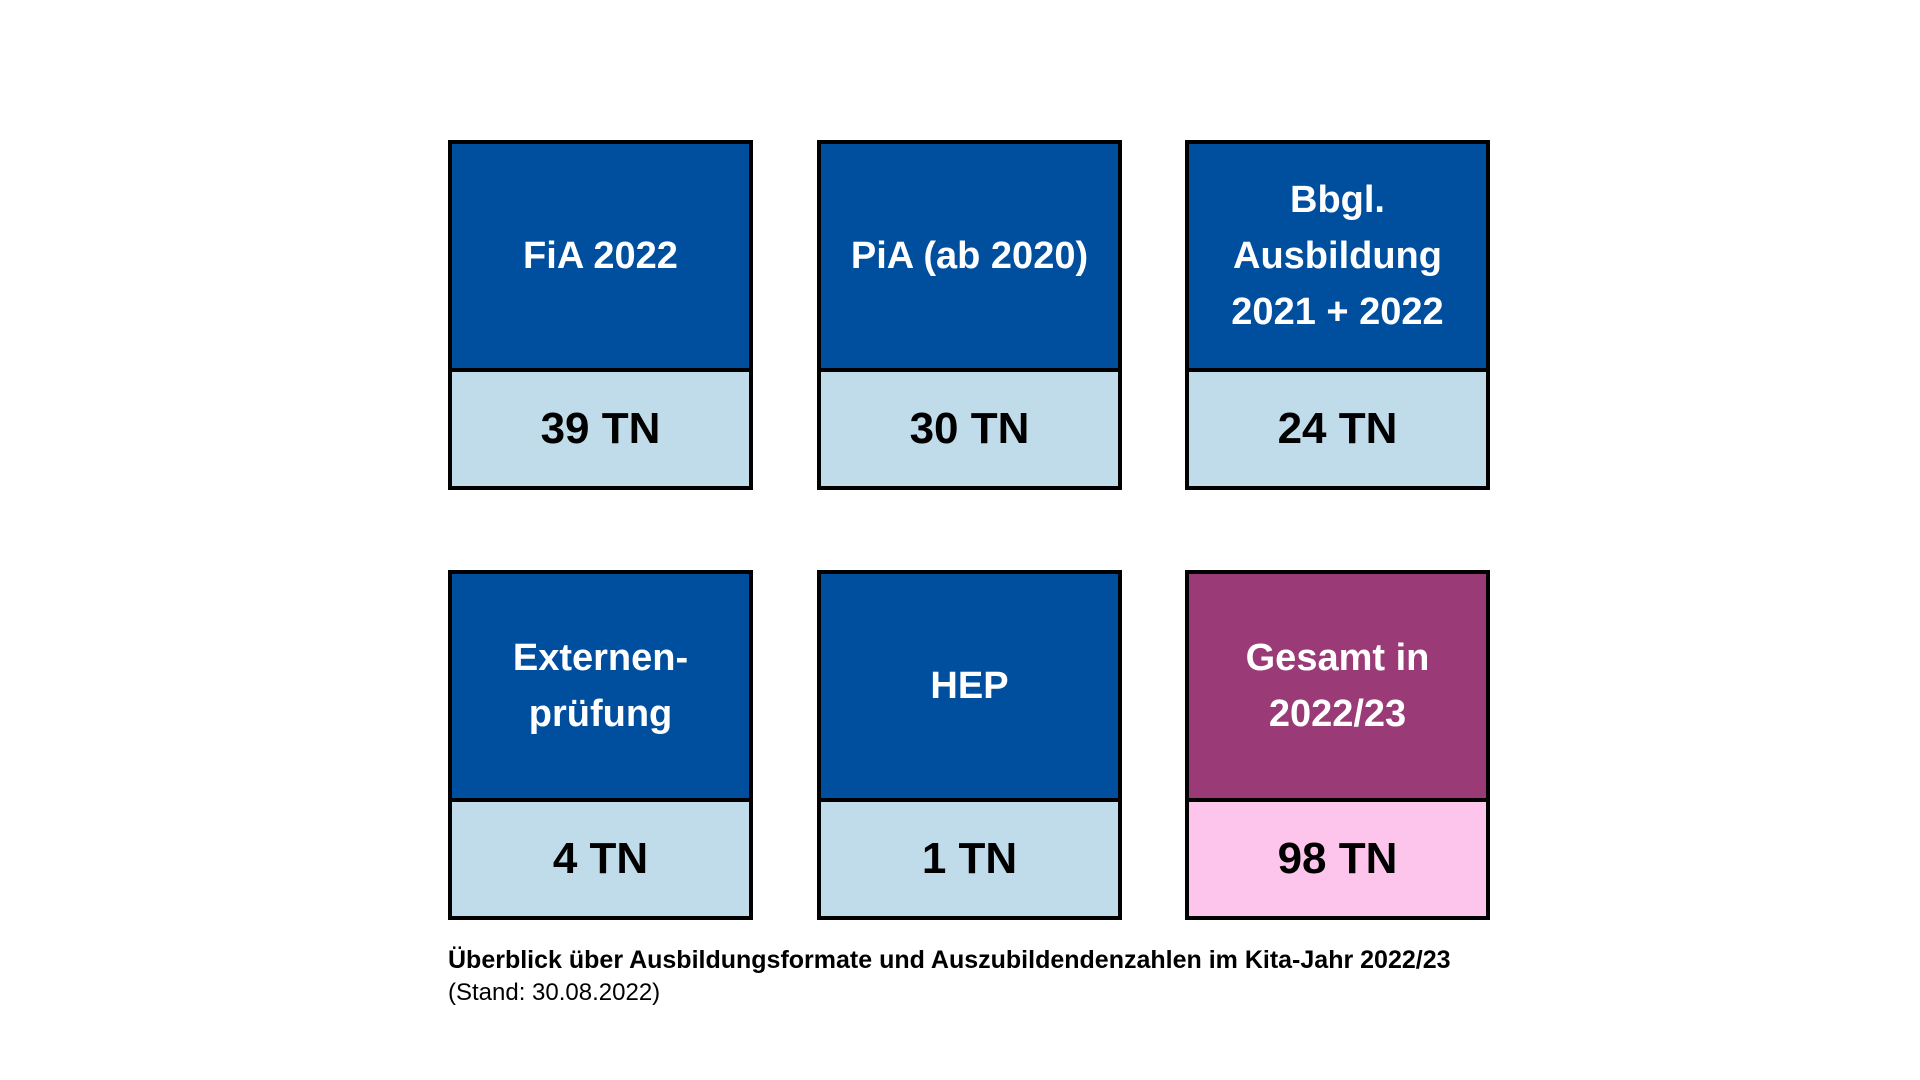  Describe the element at coordinates (969, 688) in the screenshot. I see `card-label: HEP` at that location.